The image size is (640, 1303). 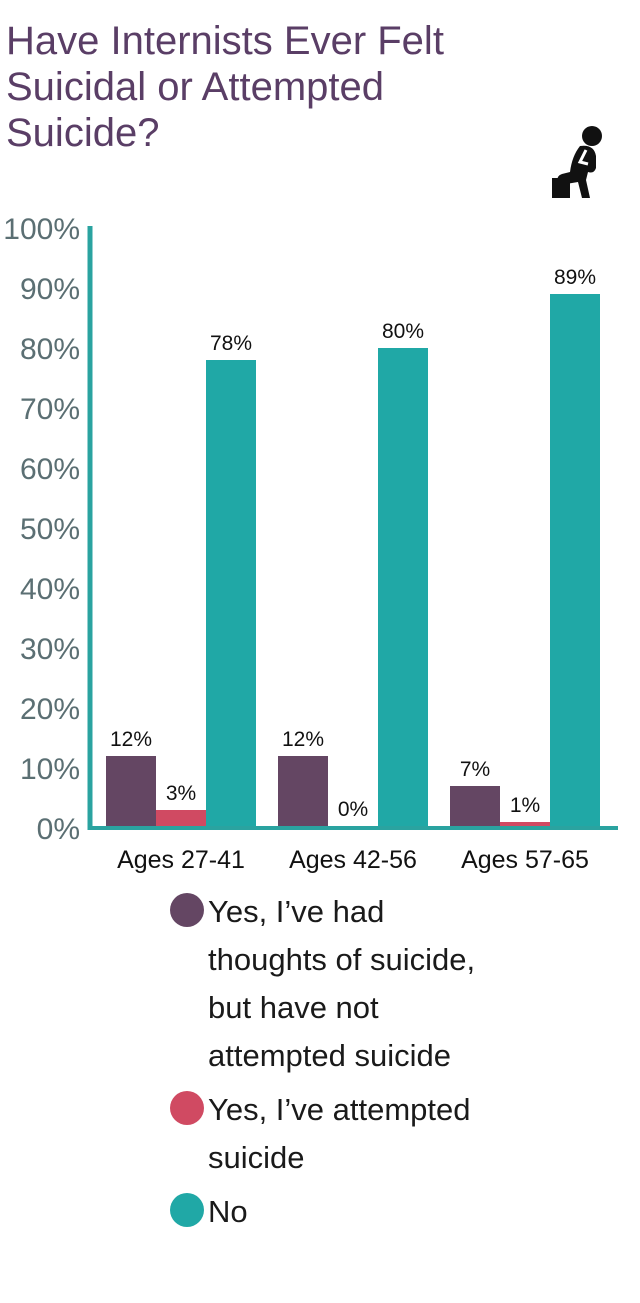 What do you see at coordinates (50, 349) in the screenshot?
I see `y-tick-label: 80%` at bounding box center [50, 349].